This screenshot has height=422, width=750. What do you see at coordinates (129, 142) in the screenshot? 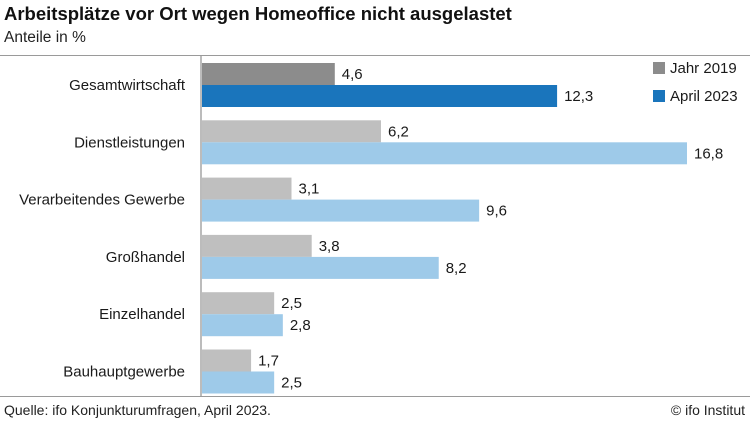
I see `category-label: Dienstleistungen` at bounding box center [129, 142].